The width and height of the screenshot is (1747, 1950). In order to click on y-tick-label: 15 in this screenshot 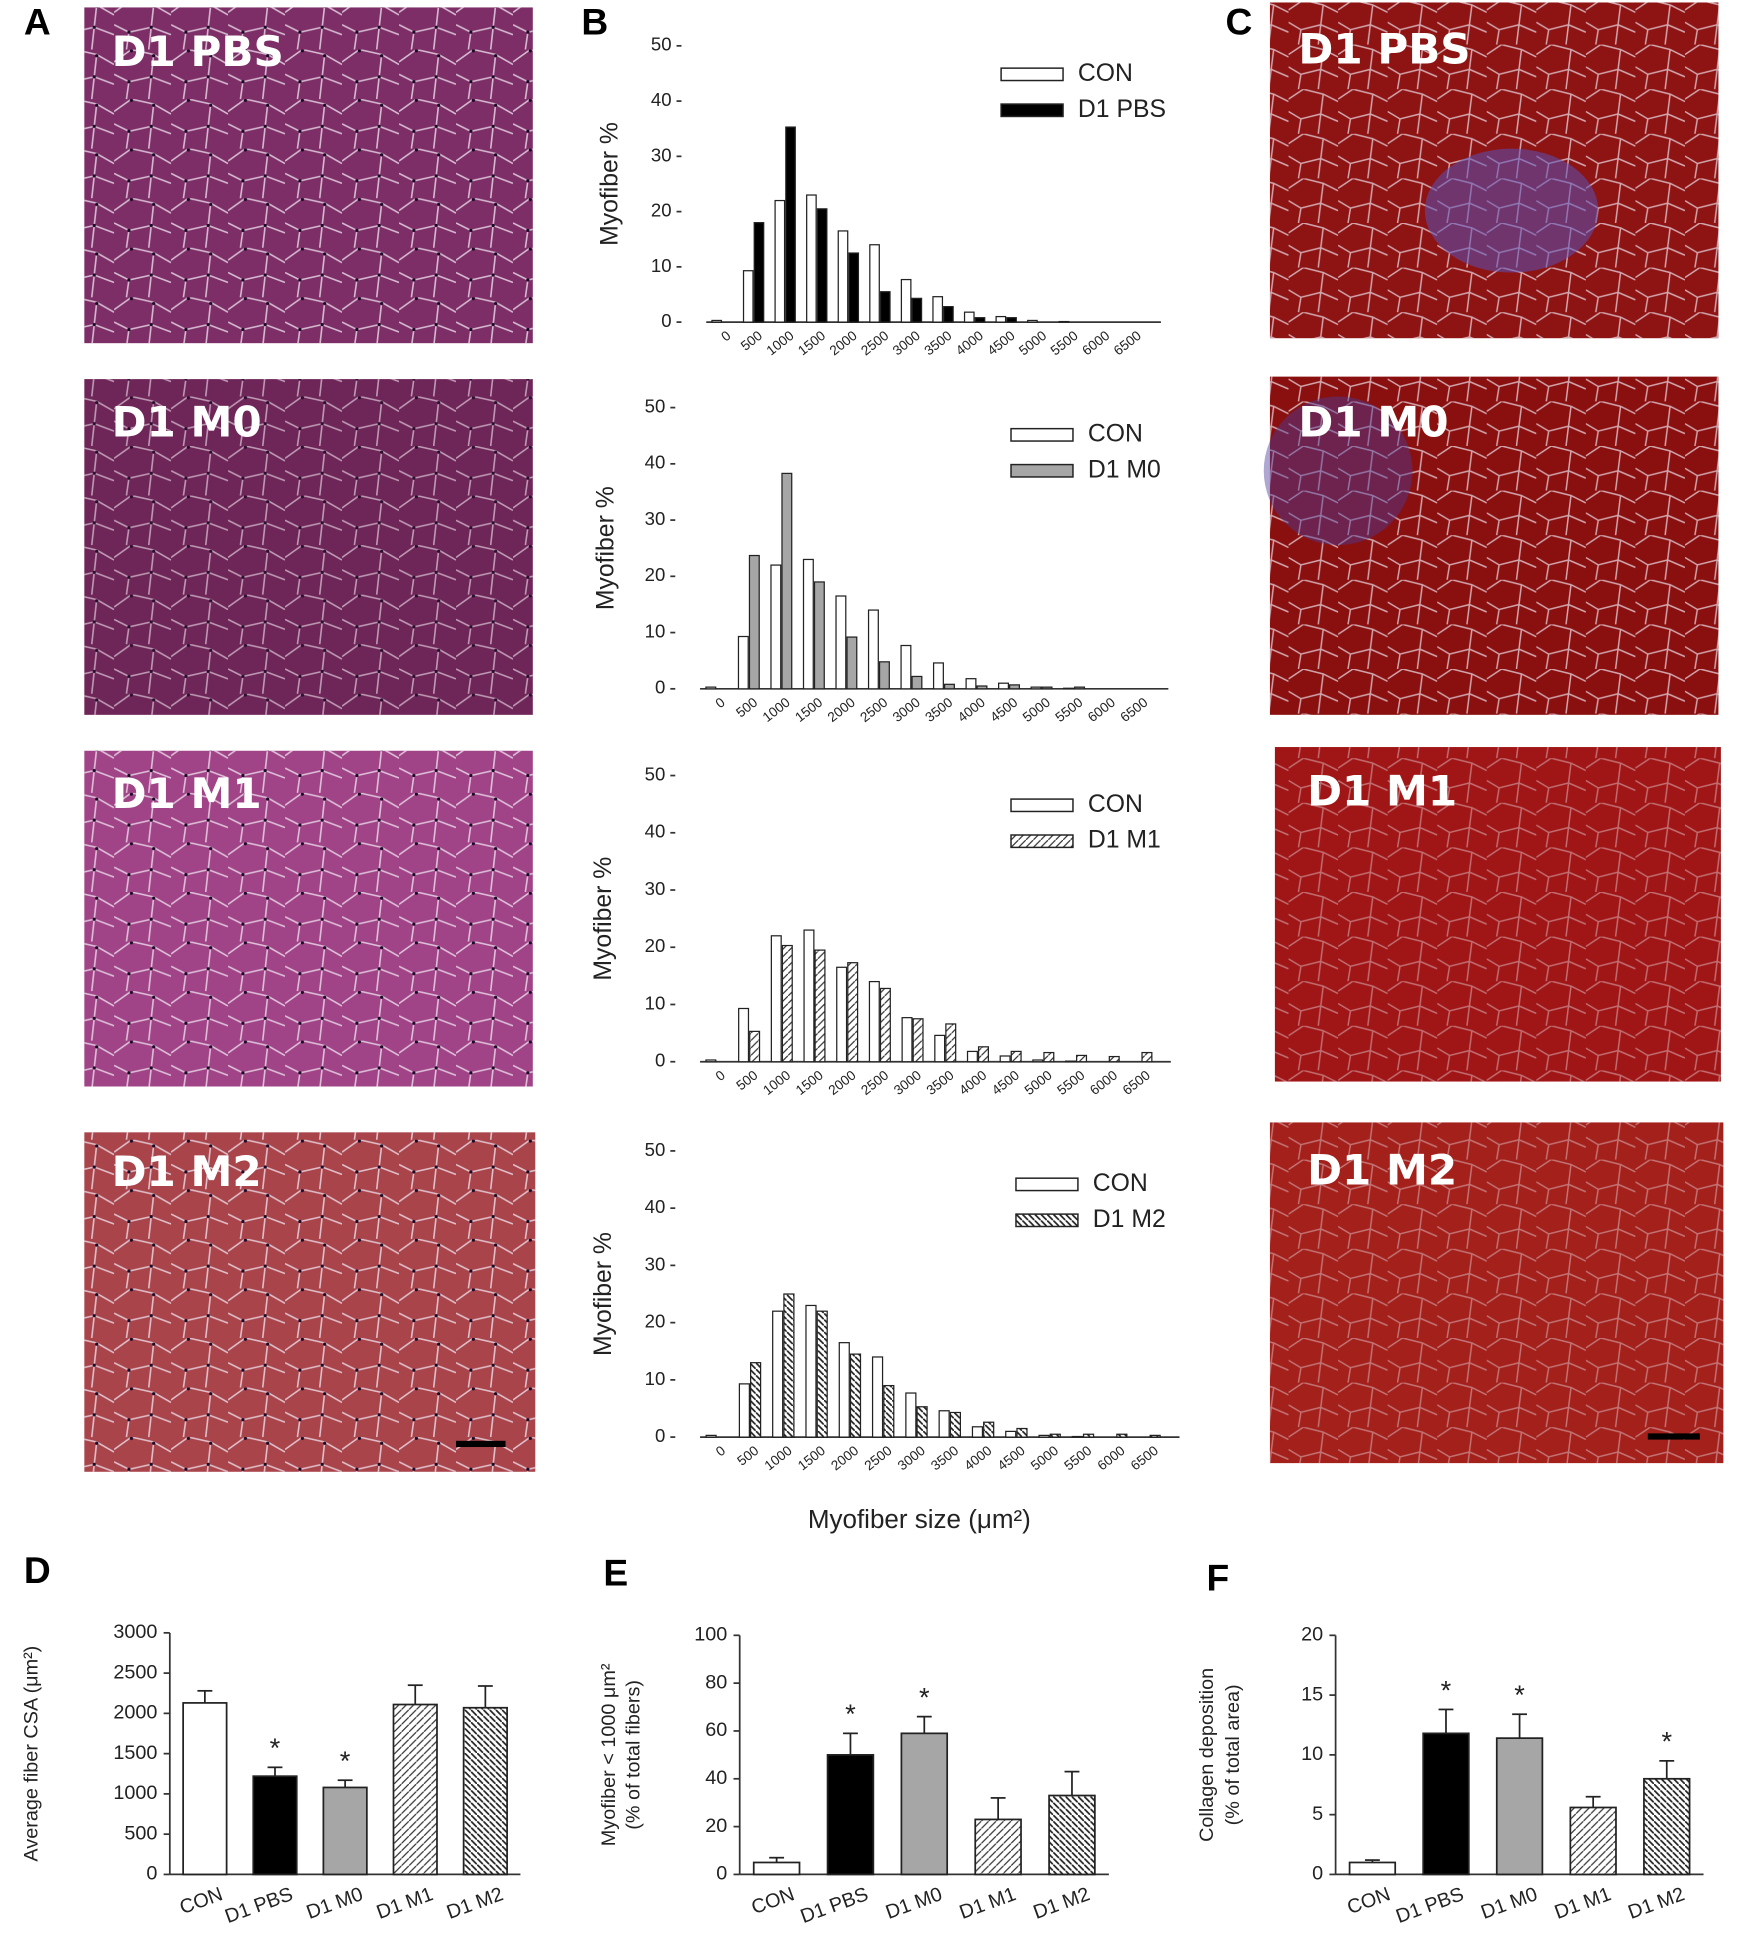, I will do `click(1312, 1694)`.